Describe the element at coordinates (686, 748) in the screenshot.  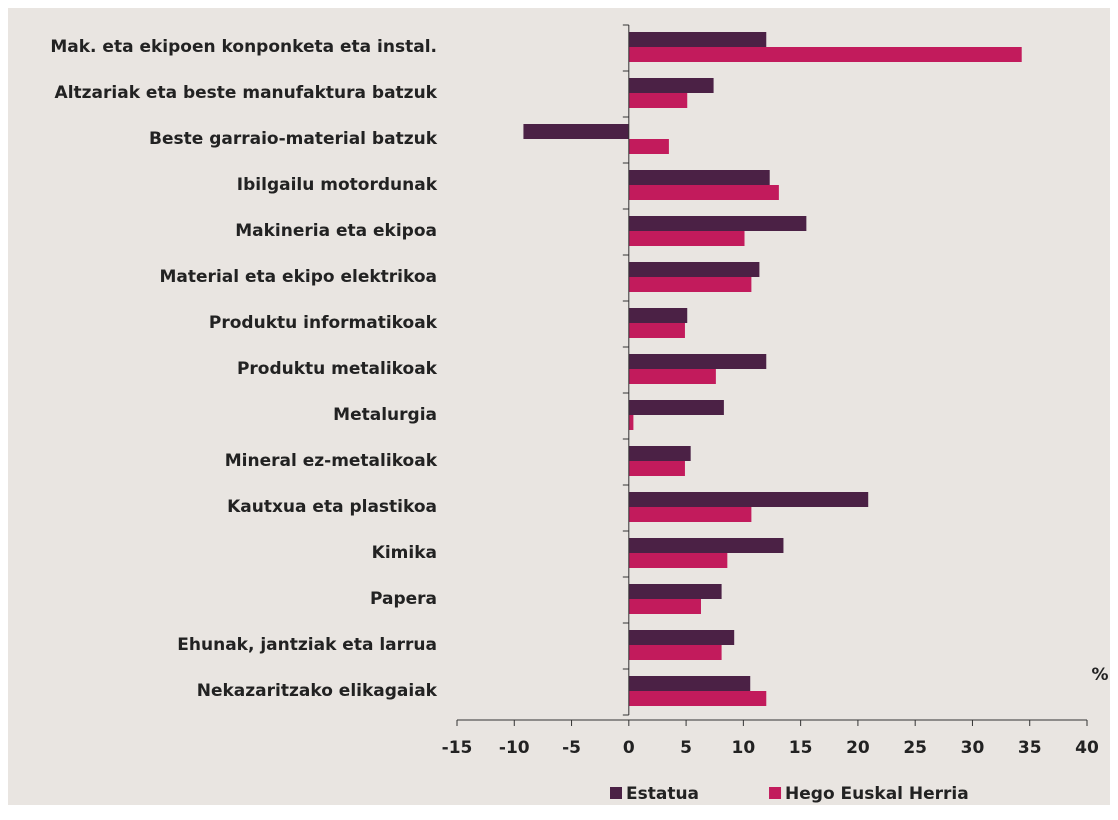
I see `x-tick-label: 5` at that location.